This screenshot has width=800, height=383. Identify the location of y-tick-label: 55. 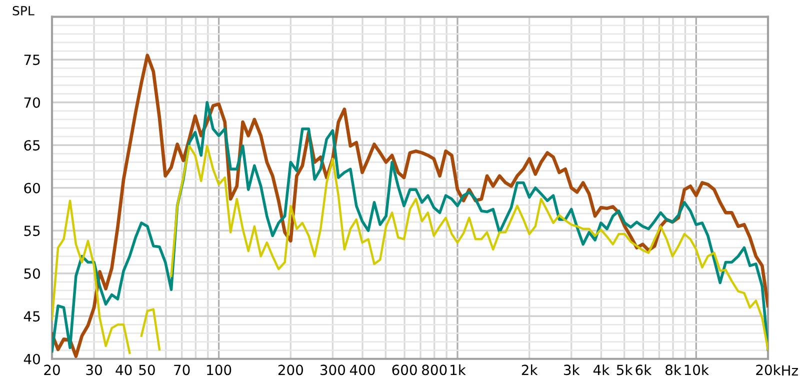
(32, 231).